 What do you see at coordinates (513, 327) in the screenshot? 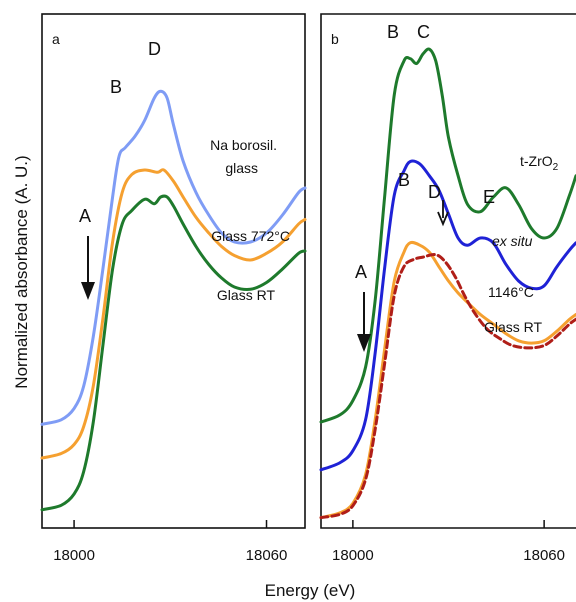
I see `label-glass-rt-b: Glass RT` at bounding box center [513, 327].